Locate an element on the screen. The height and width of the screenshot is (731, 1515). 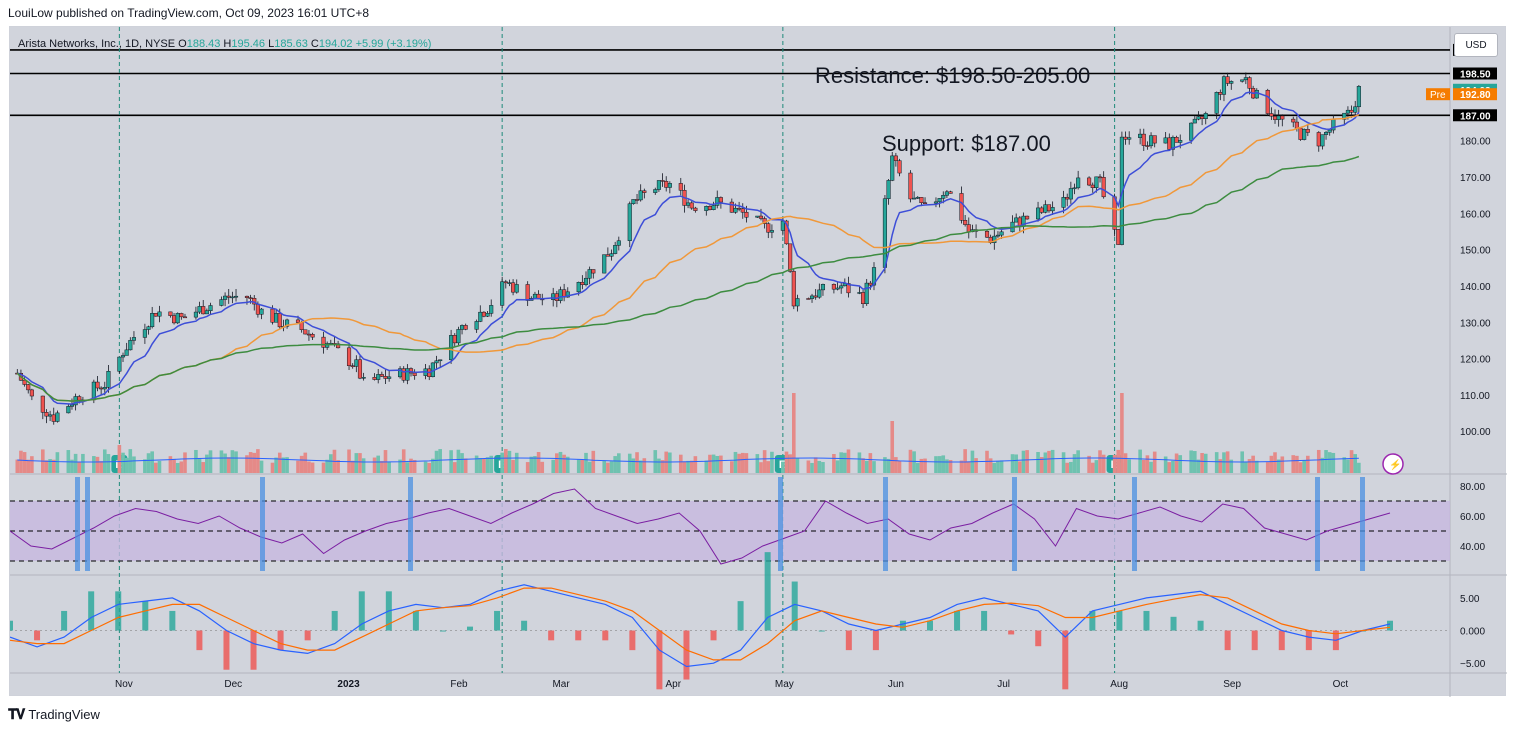
price-tick-label: 170.00 is located at coordinates (1475, 178).